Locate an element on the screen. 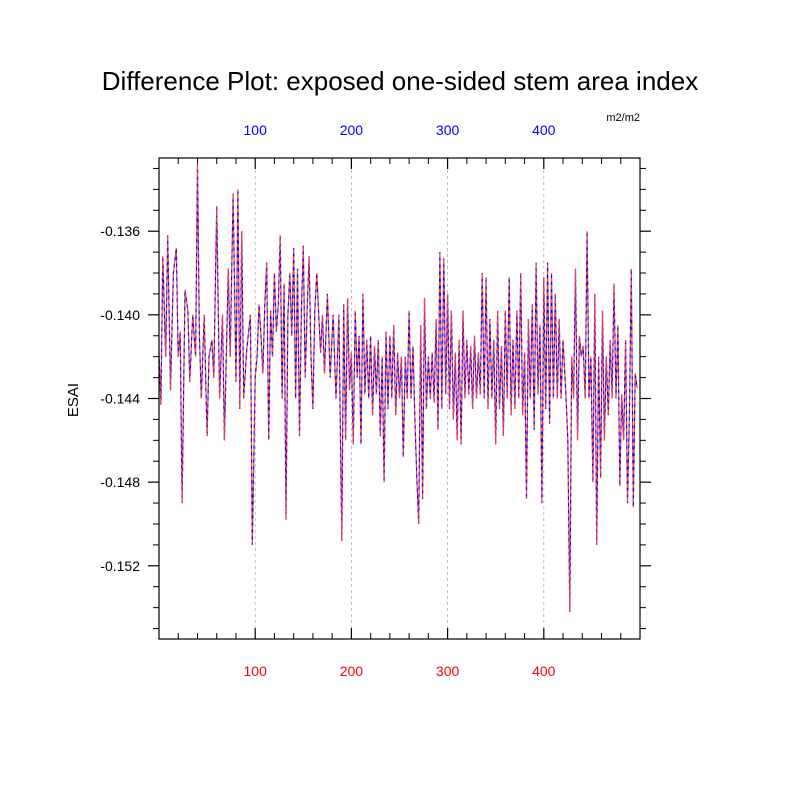 This screenshot has width=800, height=800. x-tick-label-bottom: 400 is located at coordinates (544, 671).